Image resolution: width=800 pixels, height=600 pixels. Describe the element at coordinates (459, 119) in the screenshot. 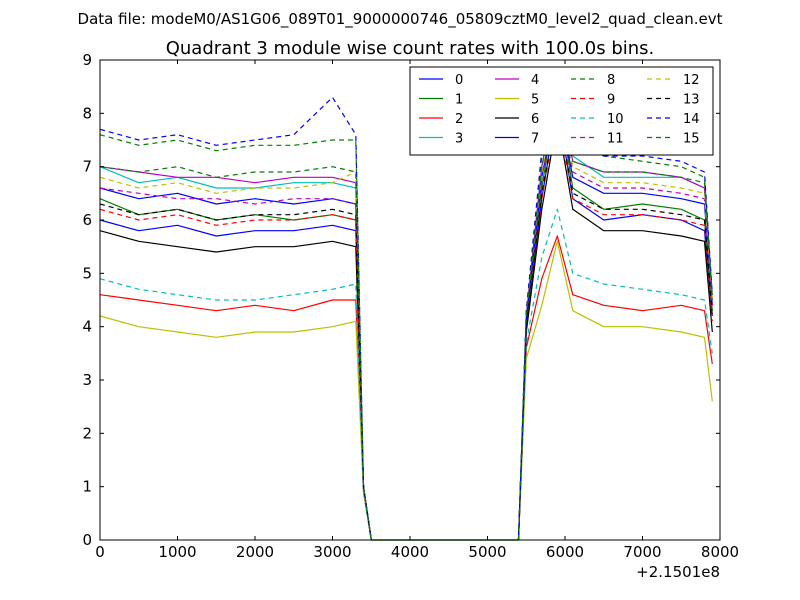

I see `legend-label-2: 2` at that location.